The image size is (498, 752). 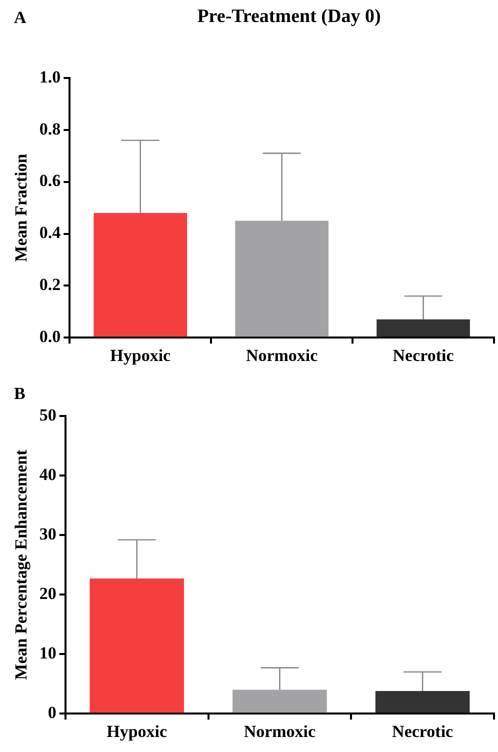 What do you see at coordinates (50, 336) in the screenshot?
I see `y-tick-label: 0.0` at bounding box center [50, 336].